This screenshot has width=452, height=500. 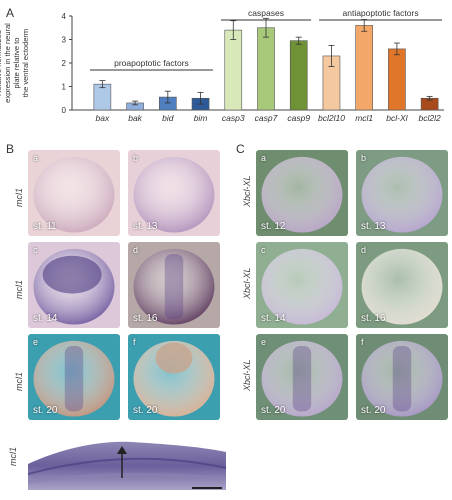 What do you see at coordinates (201, 118) in the screenshot?
I see `x-tick-label: bim` at bounding box center [201, 118].